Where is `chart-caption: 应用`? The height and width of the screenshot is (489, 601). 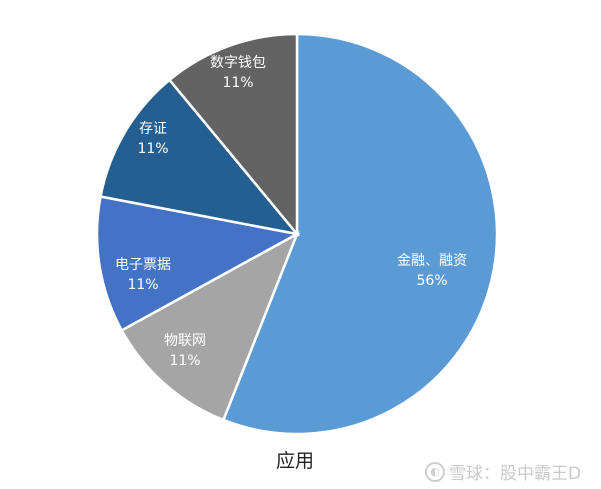
chart-caption: 应用 is located at coordinates (295, 461).